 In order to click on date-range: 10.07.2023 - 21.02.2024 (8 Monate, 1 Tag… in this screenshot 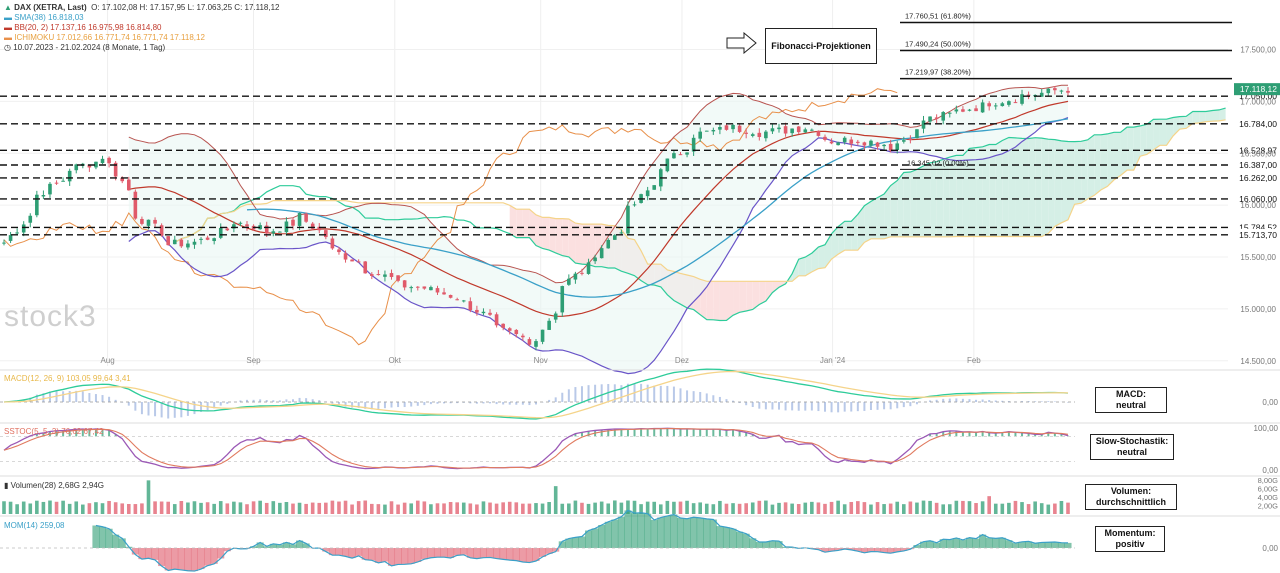, I will do `click(89, 47)`.